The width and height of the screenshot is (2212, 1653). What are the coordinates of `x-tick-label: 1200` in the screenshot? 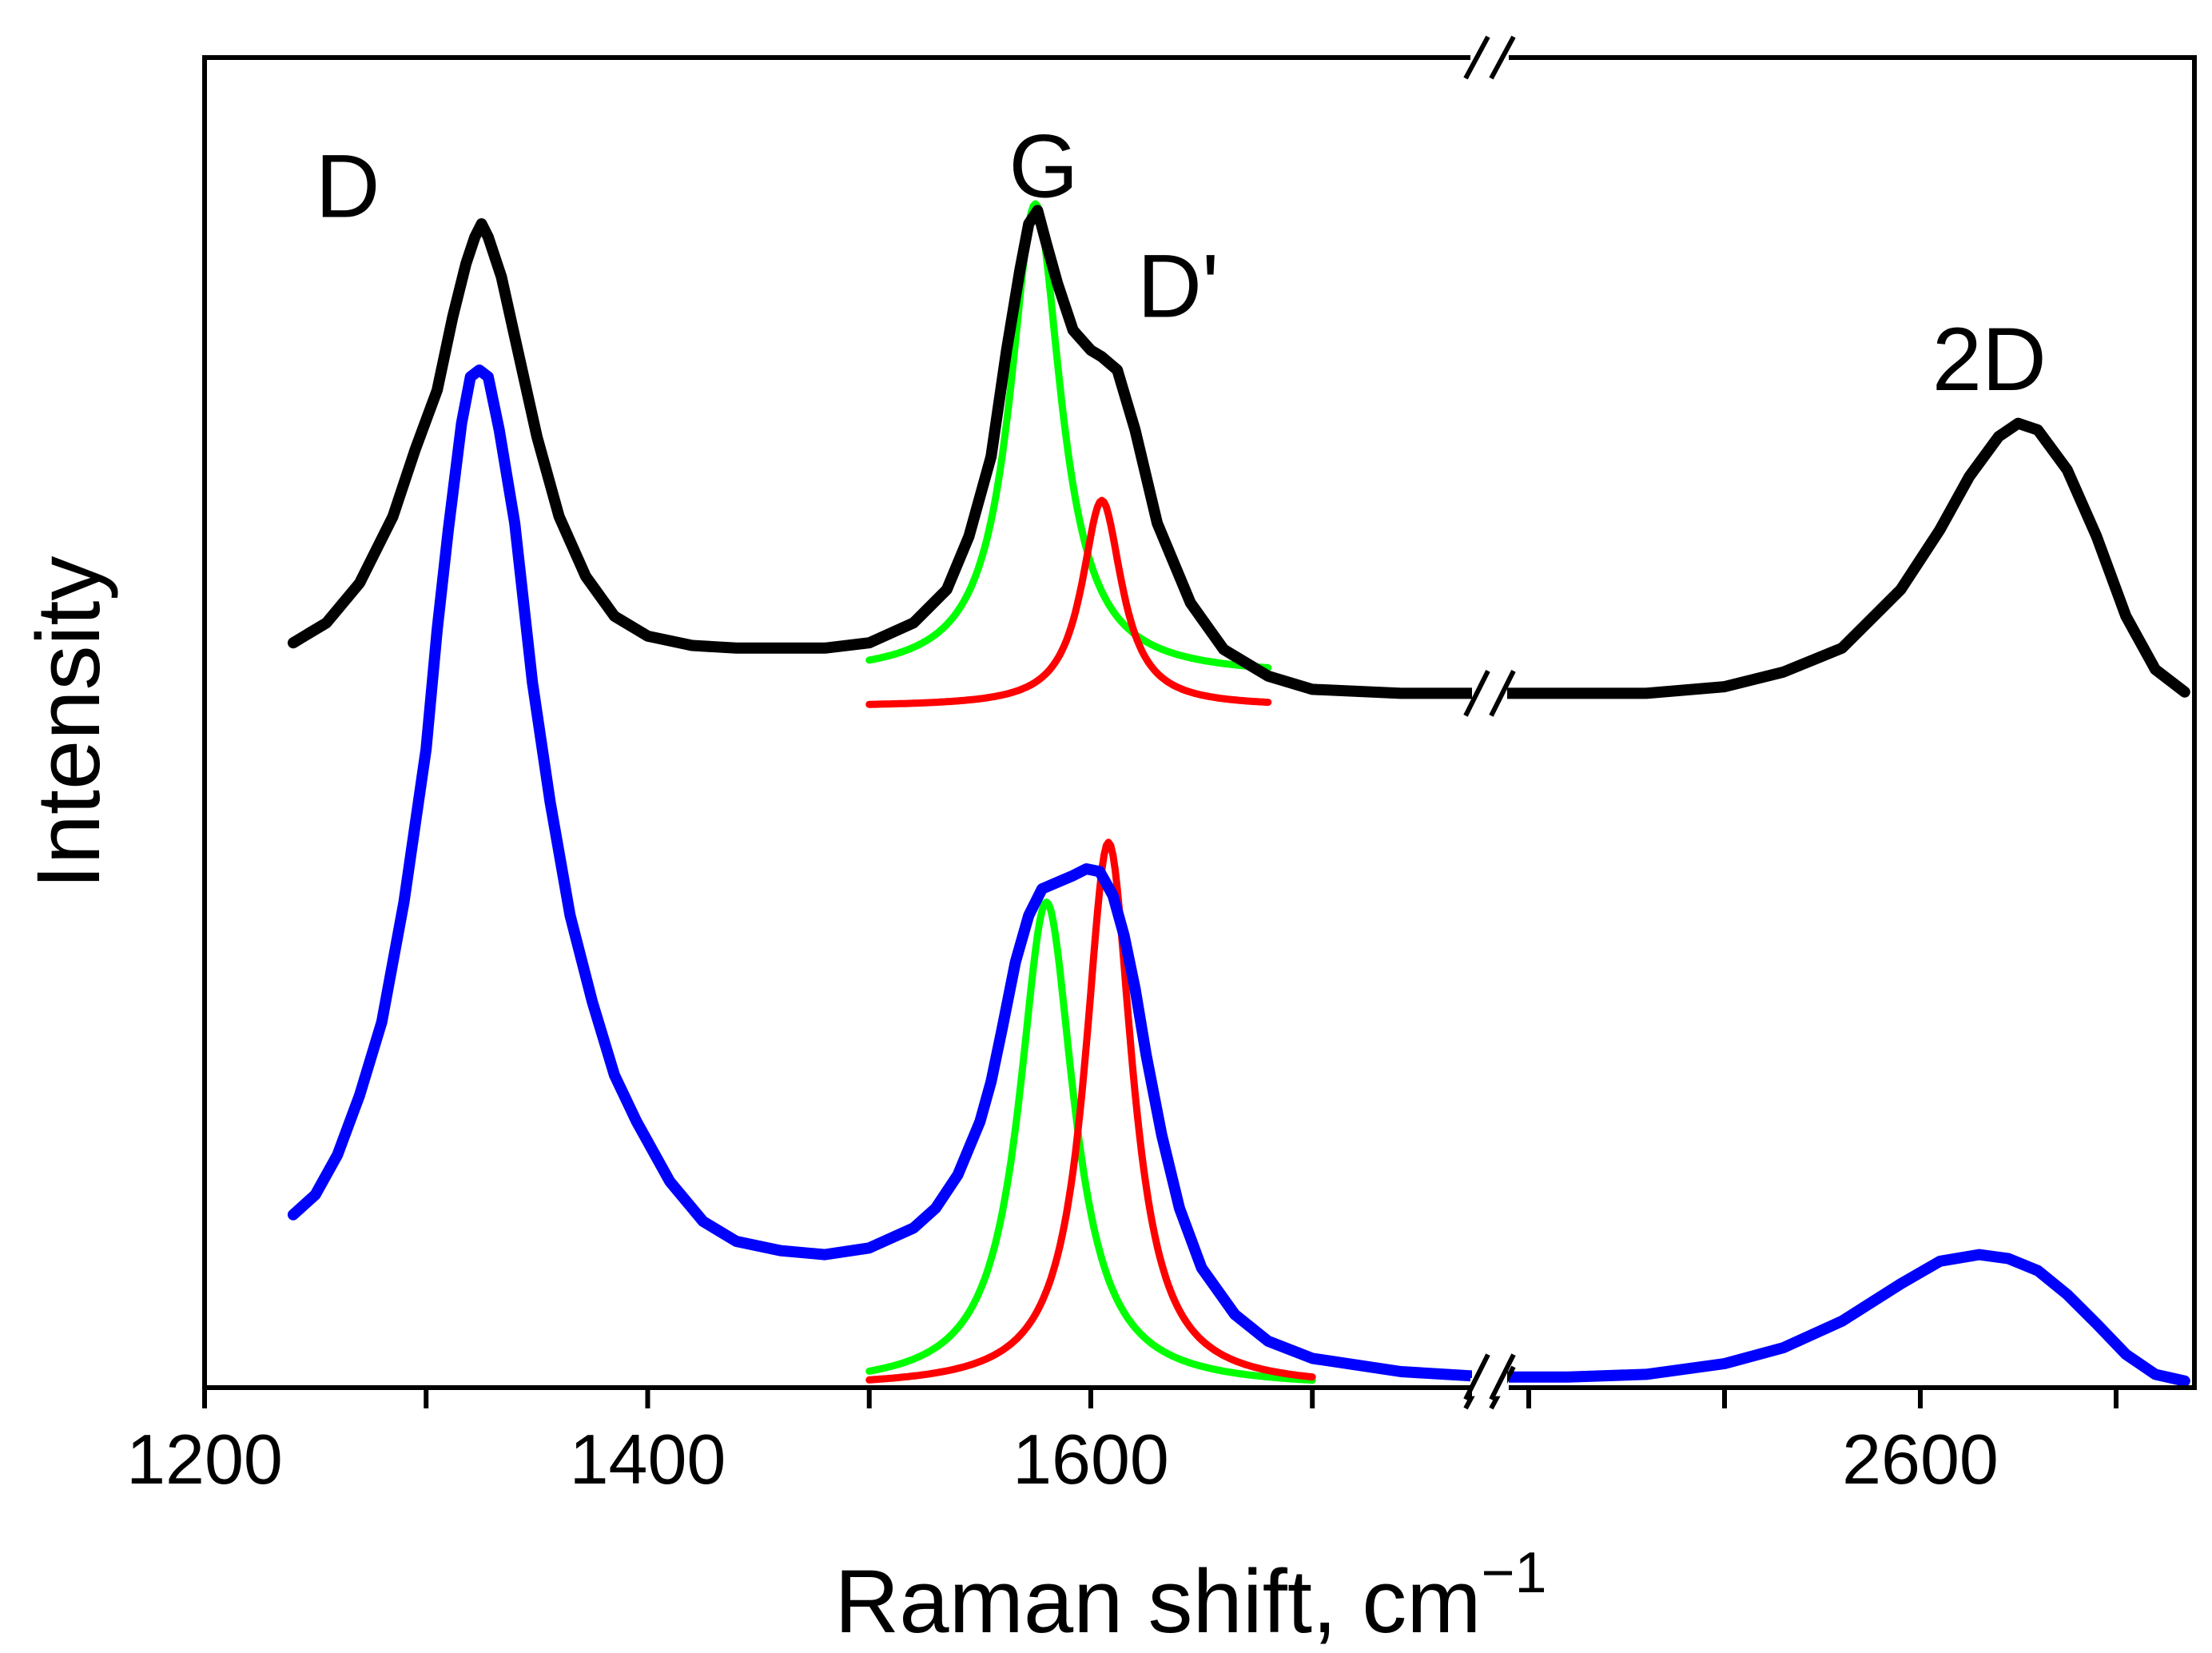 It's located at (204, 1459).